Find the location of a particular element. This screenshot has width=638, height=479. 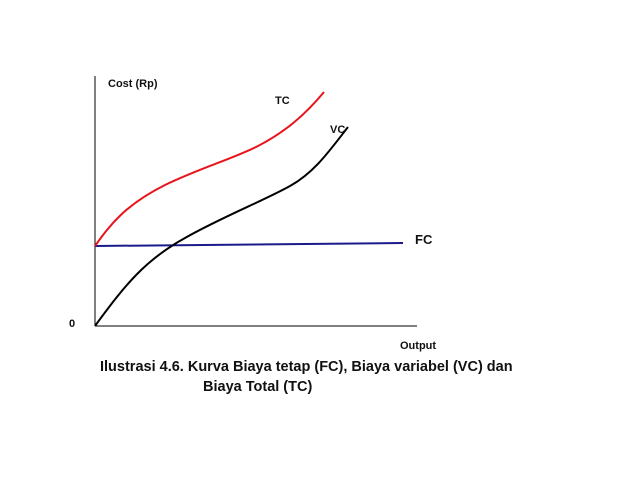

tc-curve is located at coordinates (209, 169).